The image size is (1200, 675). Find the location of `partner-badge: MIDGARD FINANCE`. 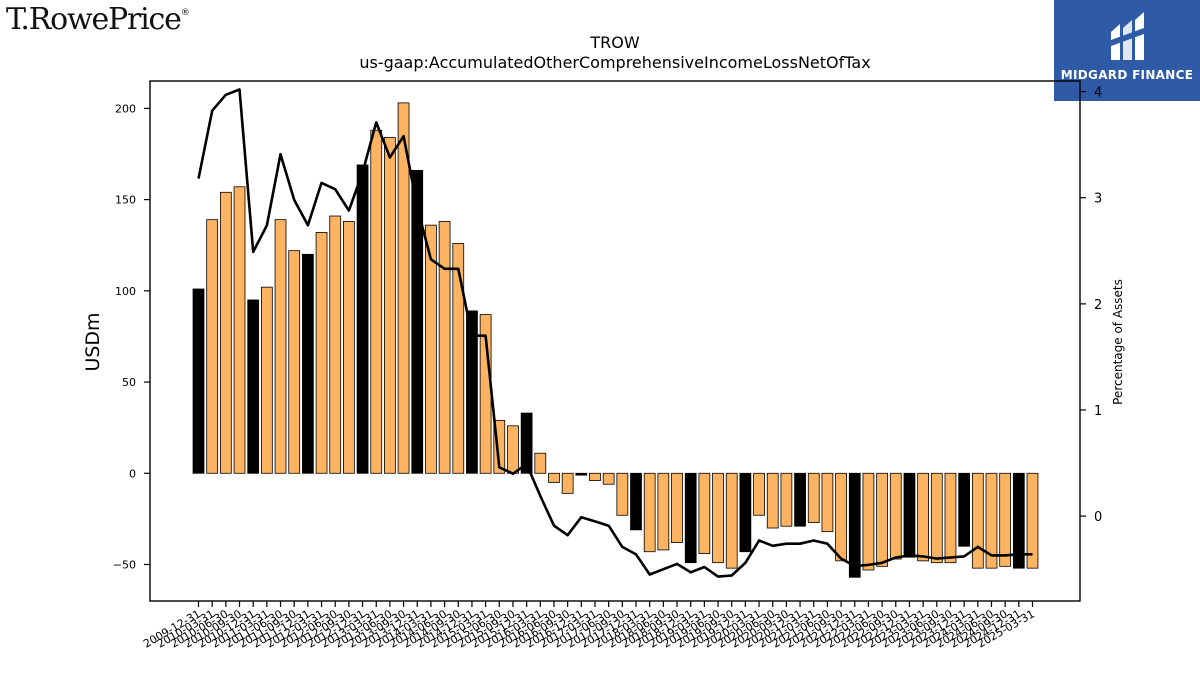

partner-badge: MIDGARD FINANCE is located at coordinates (1127, 50).